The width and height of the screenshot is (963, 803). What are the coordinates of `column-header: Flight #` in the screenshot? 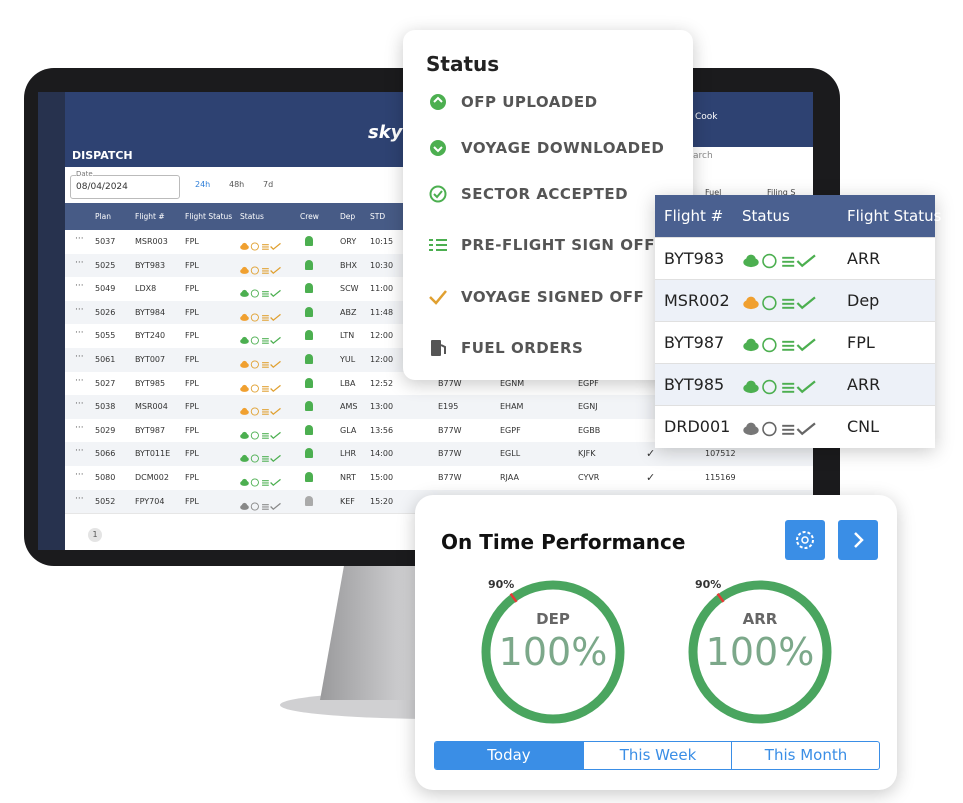 It's located at (150, 216).